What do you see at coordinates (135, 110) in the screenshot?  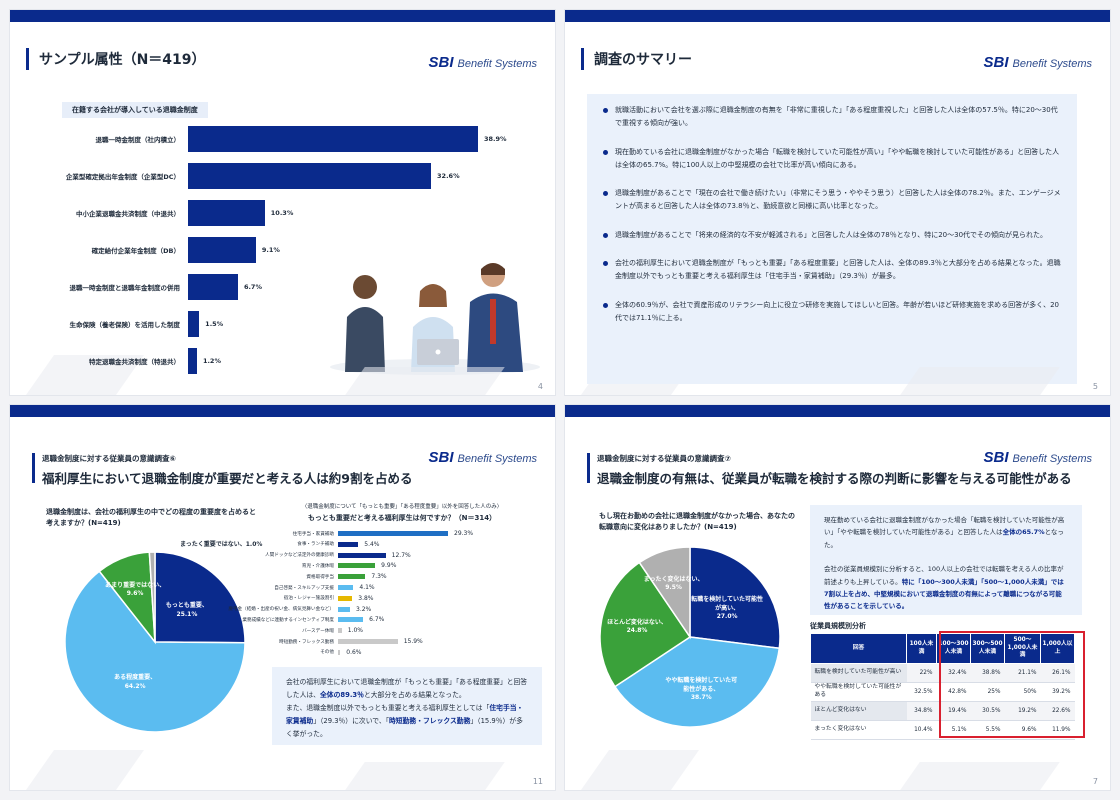 I see `chart-caption-chip: 在籍する会社が導入している退職金制度` at bounding box center [135, 110].